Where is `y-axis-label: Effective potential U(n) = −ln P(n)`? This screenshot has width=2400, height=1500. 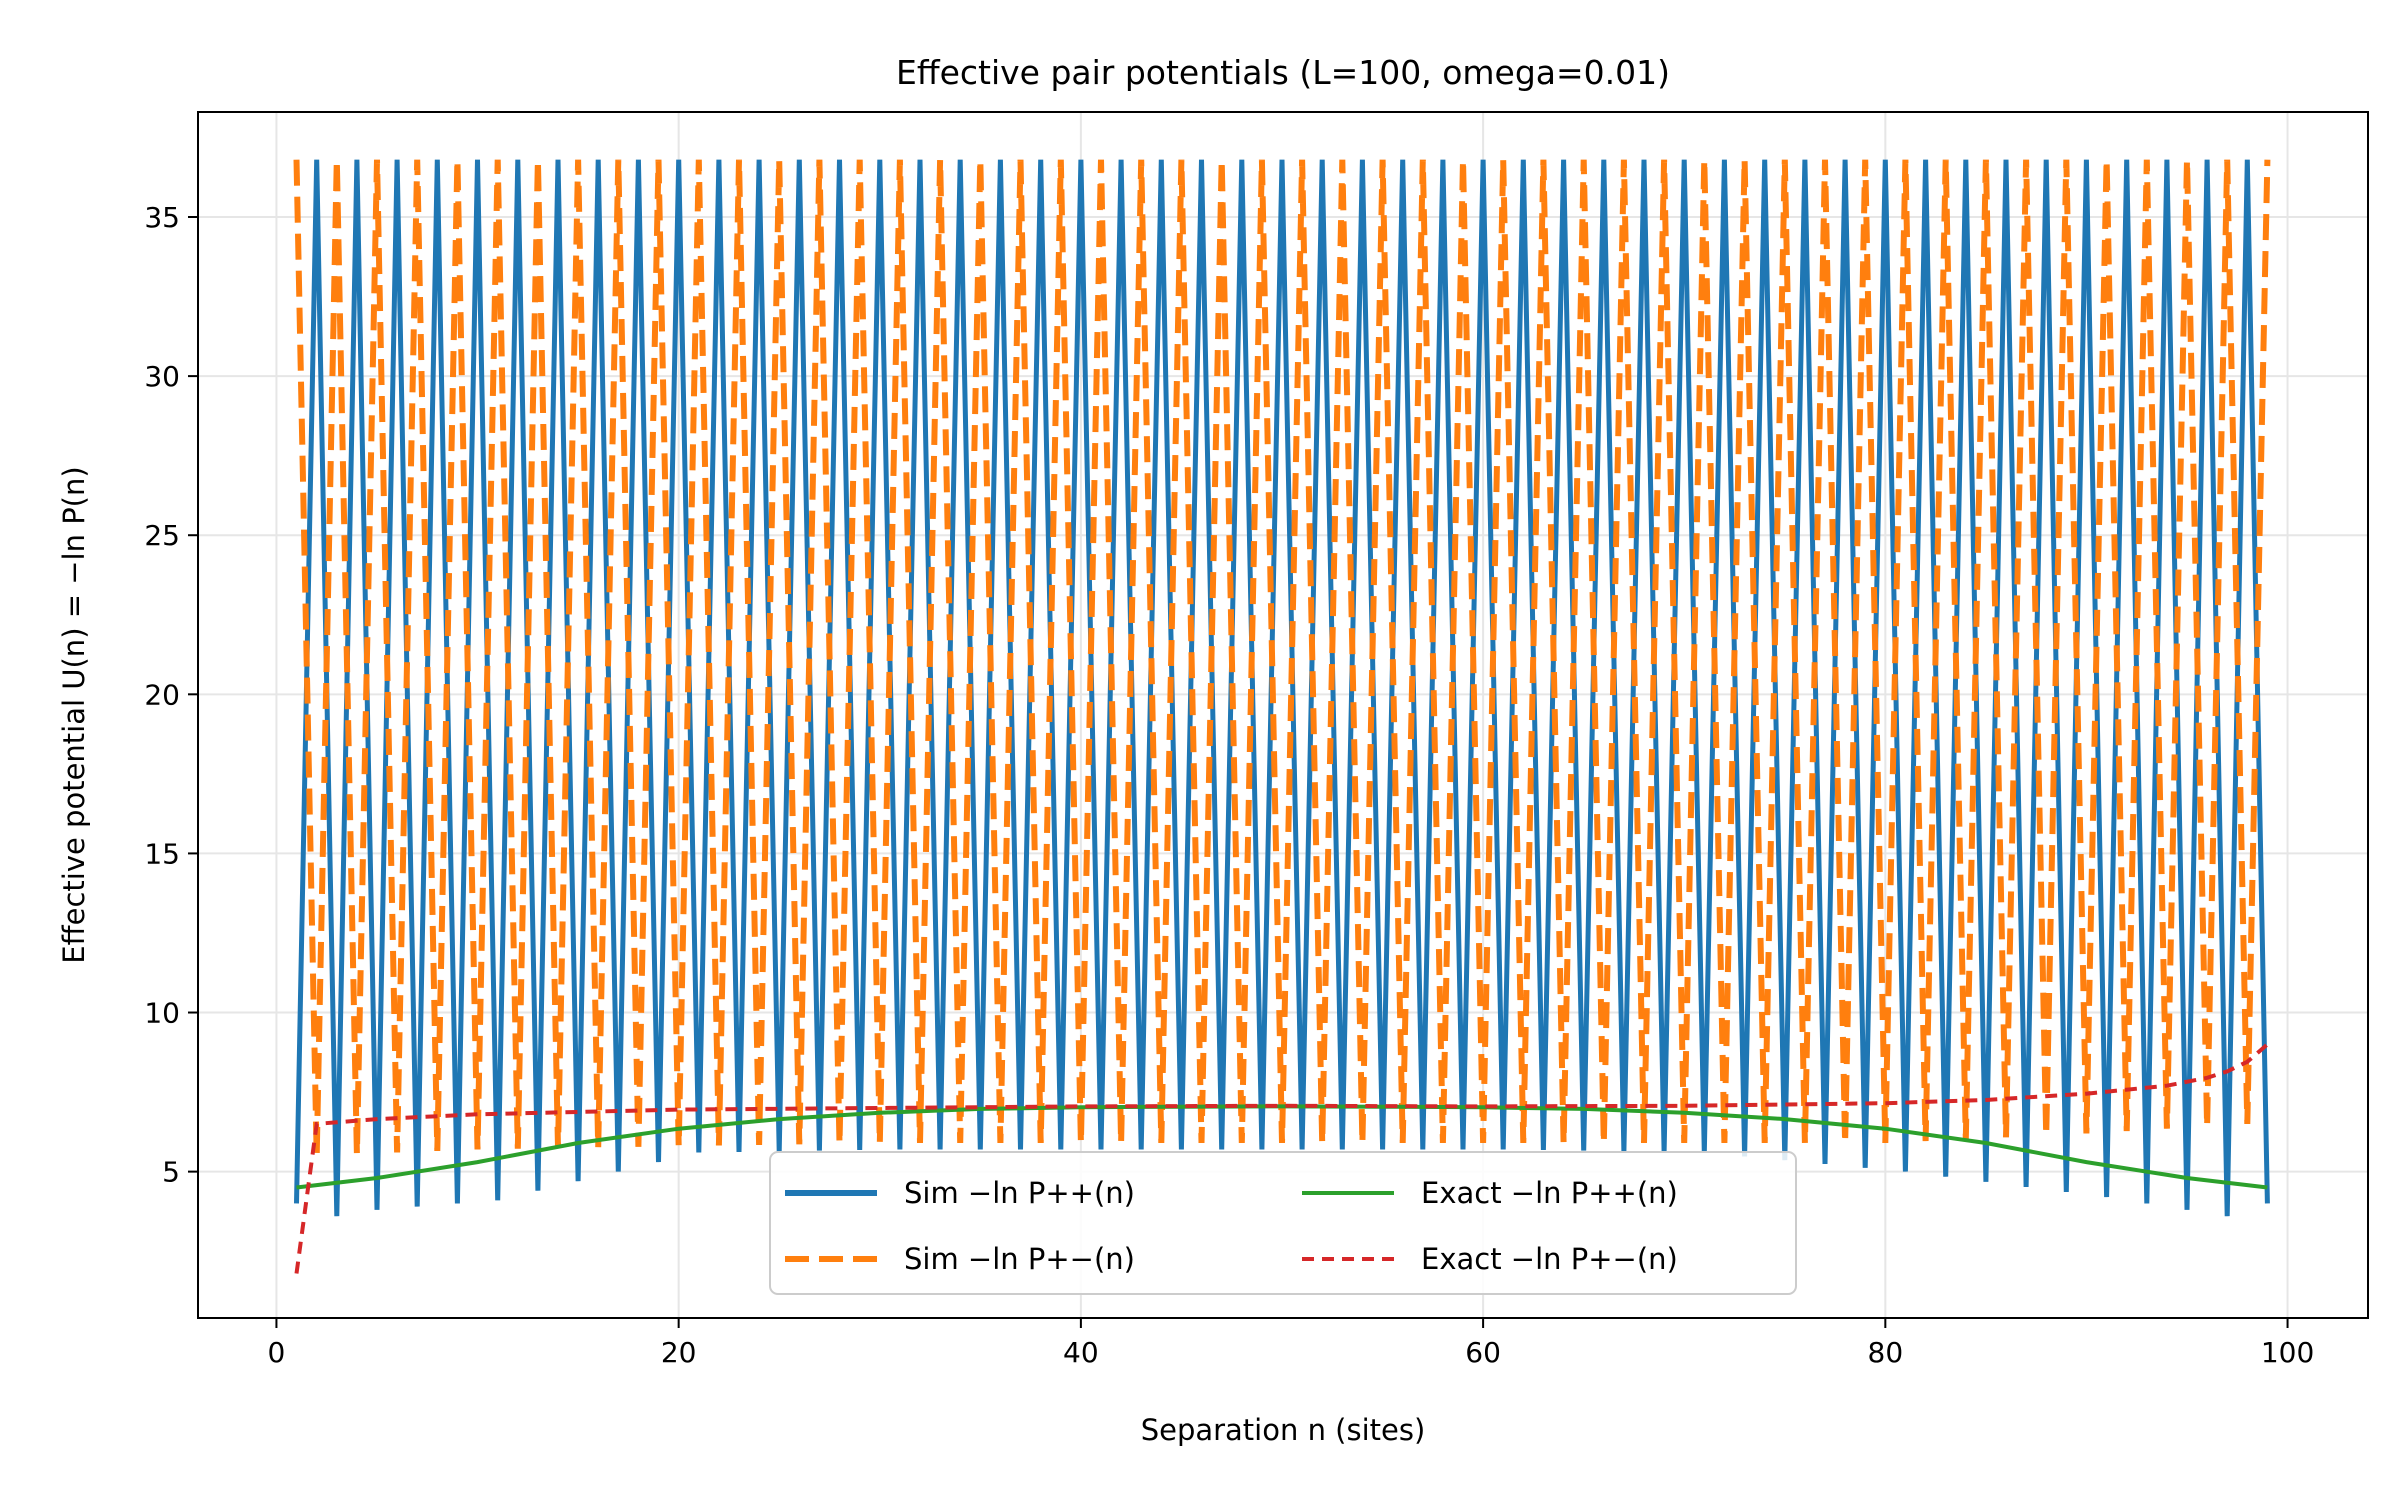 y-axis-label: Effective potential U(n) = −ln P(n) is located at coordinates (74, 714).